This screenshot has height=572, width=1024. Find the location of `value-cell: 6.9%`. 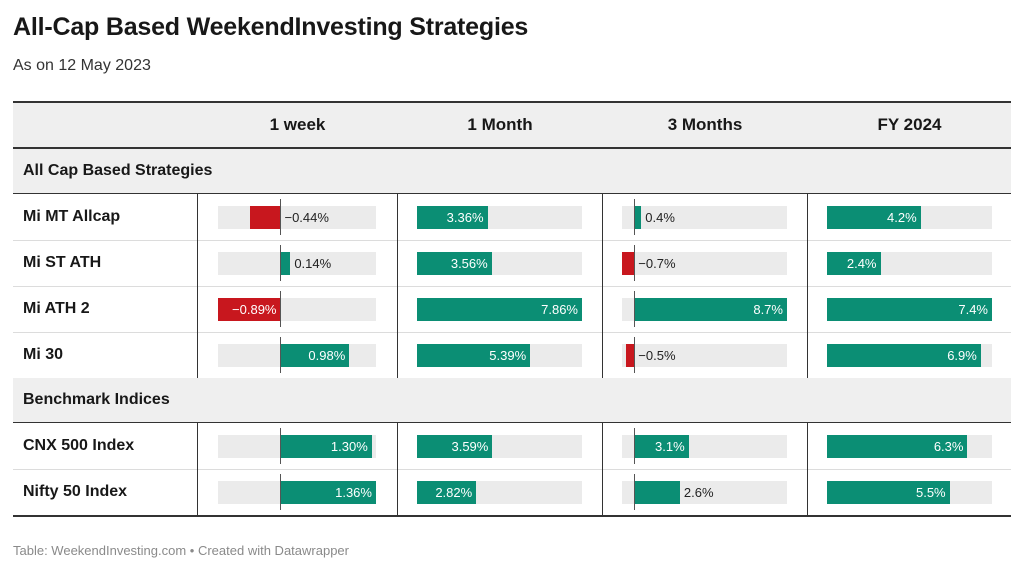

value-cell: 6.9% is located at coordinates (909, 355).